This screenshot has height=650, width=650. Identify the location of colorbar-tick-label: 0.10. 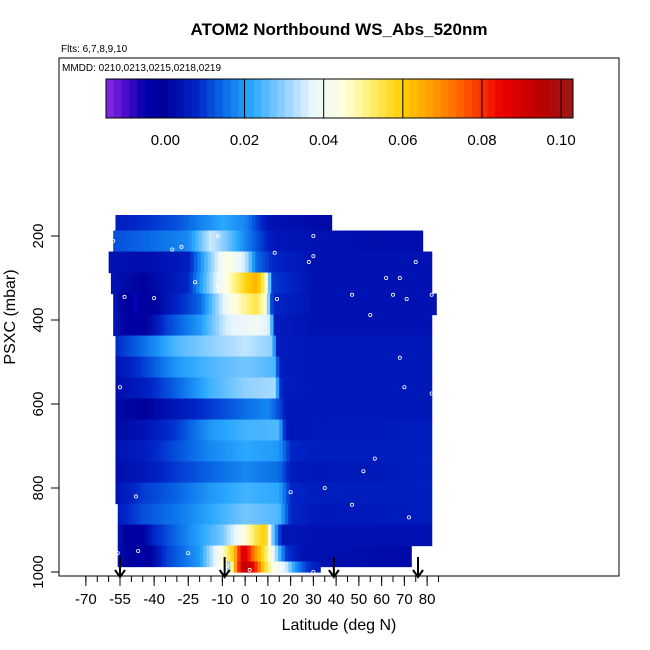
(561, 140).